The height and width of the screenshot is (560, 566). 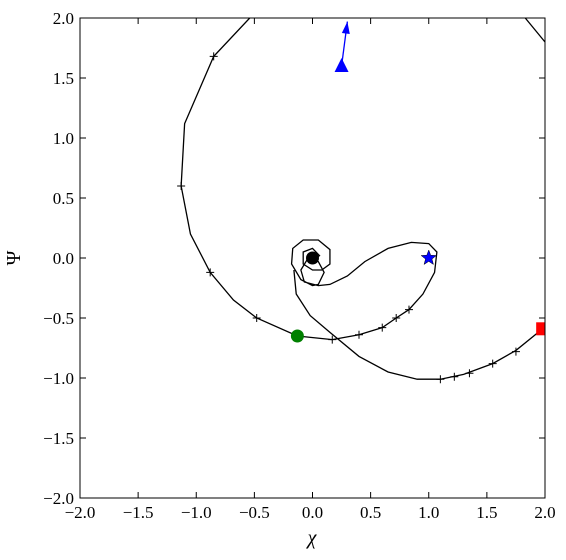 I want to click on triangle-marker, so click(x=341, y=65).